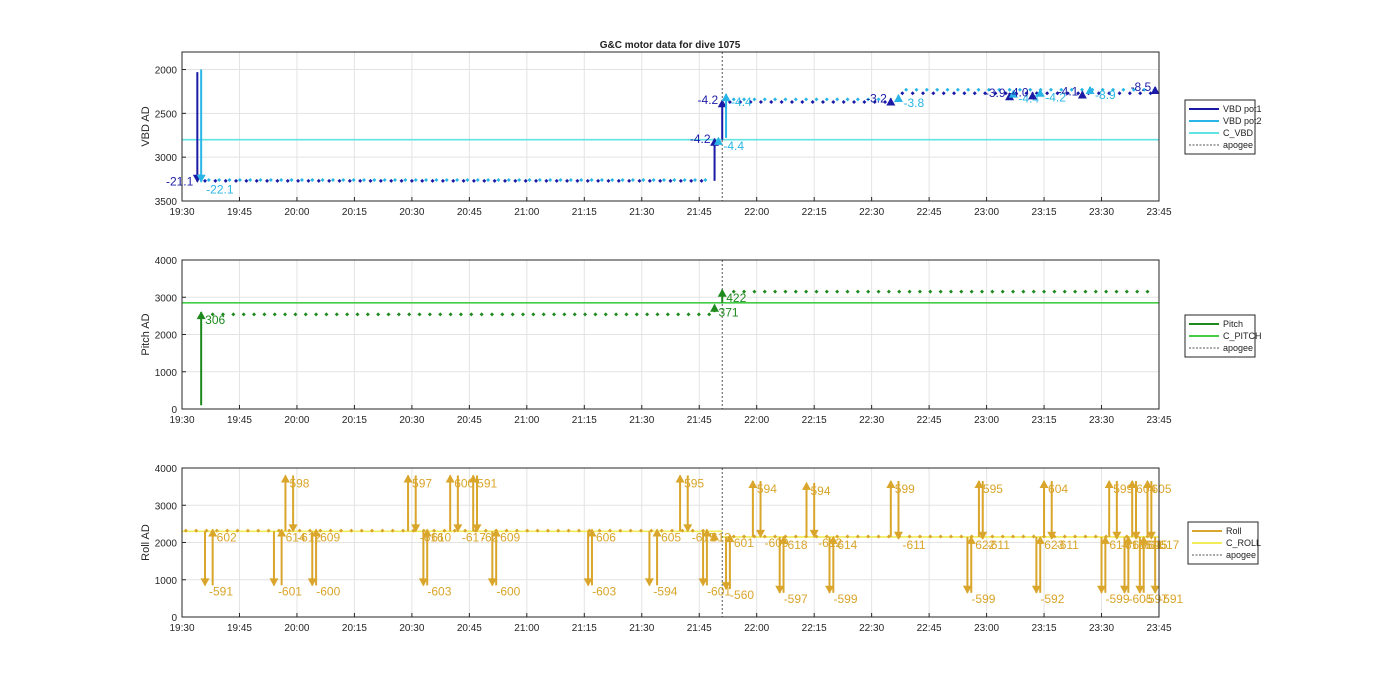  What do you see at coordinates (174, 410) in the screenshot?
I see `y-tick-label: 0` at bounding box center [174, 410].